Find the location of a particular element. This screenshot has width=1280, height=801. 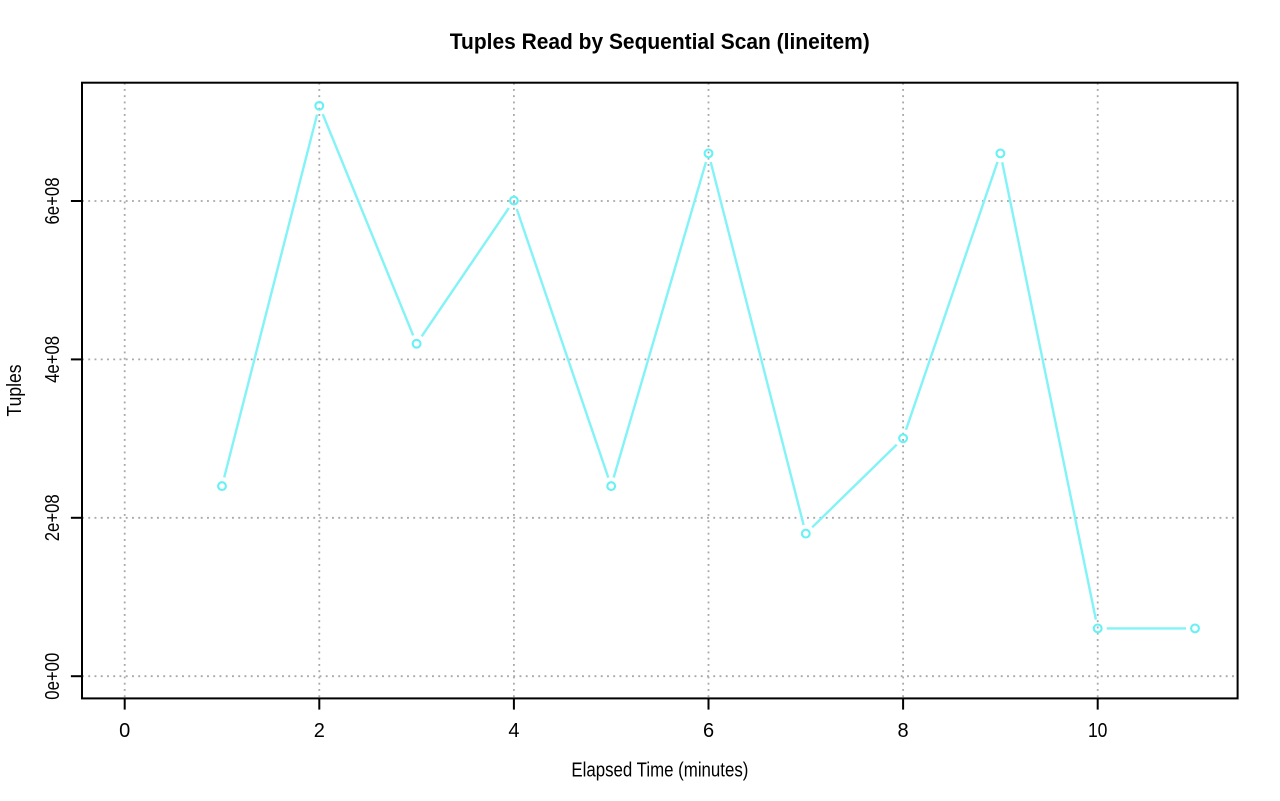

svg-text: 0 is located at coordinates (124, 731).